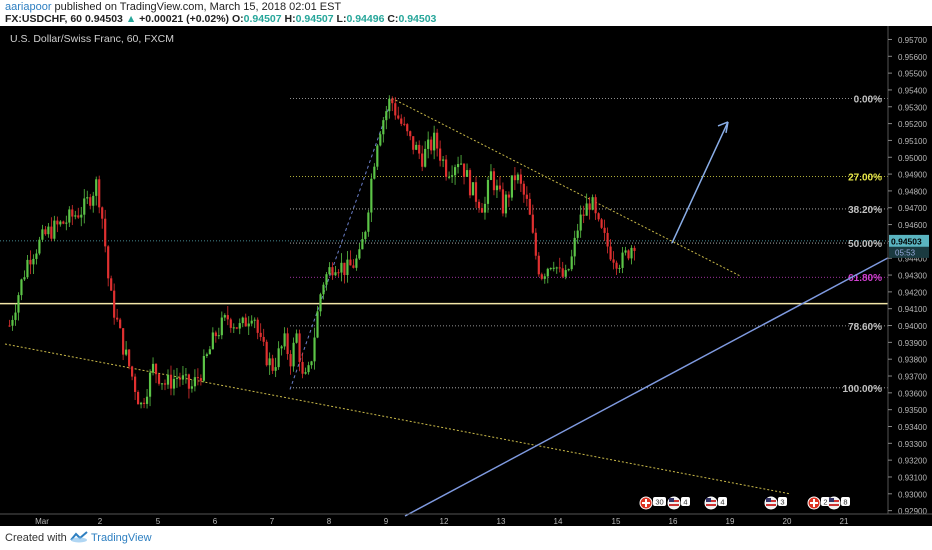 The width and height of the screenshot is (932, 550). I want to click on flag-canton, so click(708, 500).